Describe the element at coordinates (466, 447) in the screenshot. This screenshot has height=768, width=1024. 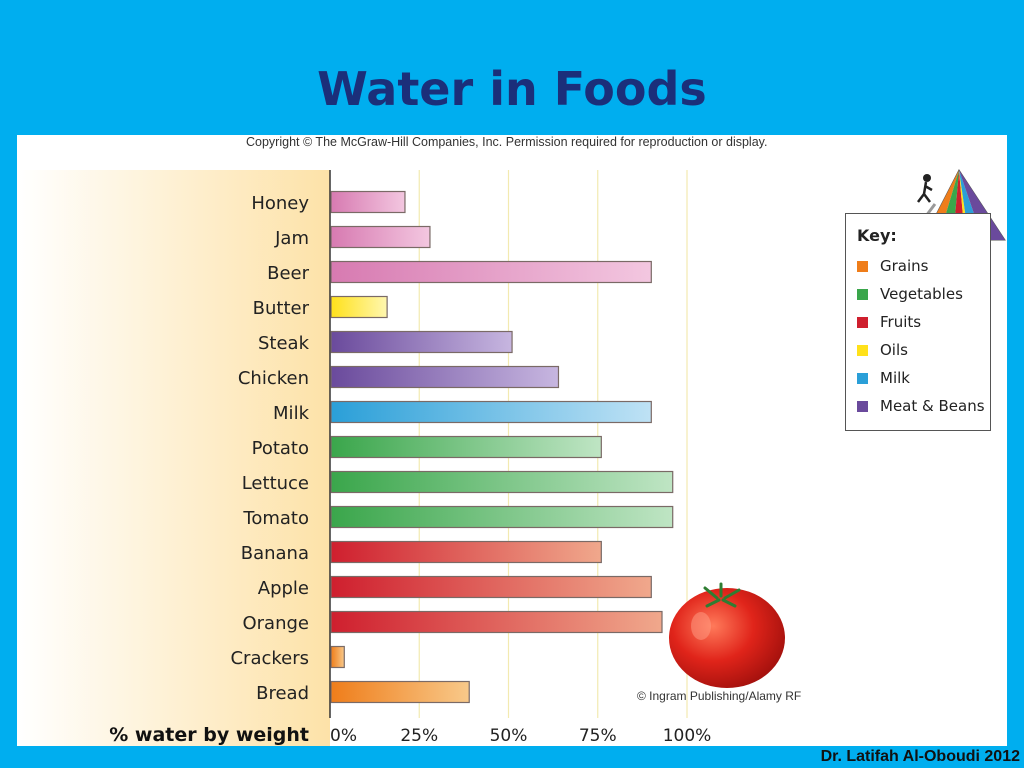
I see `bar-potato` at that location.